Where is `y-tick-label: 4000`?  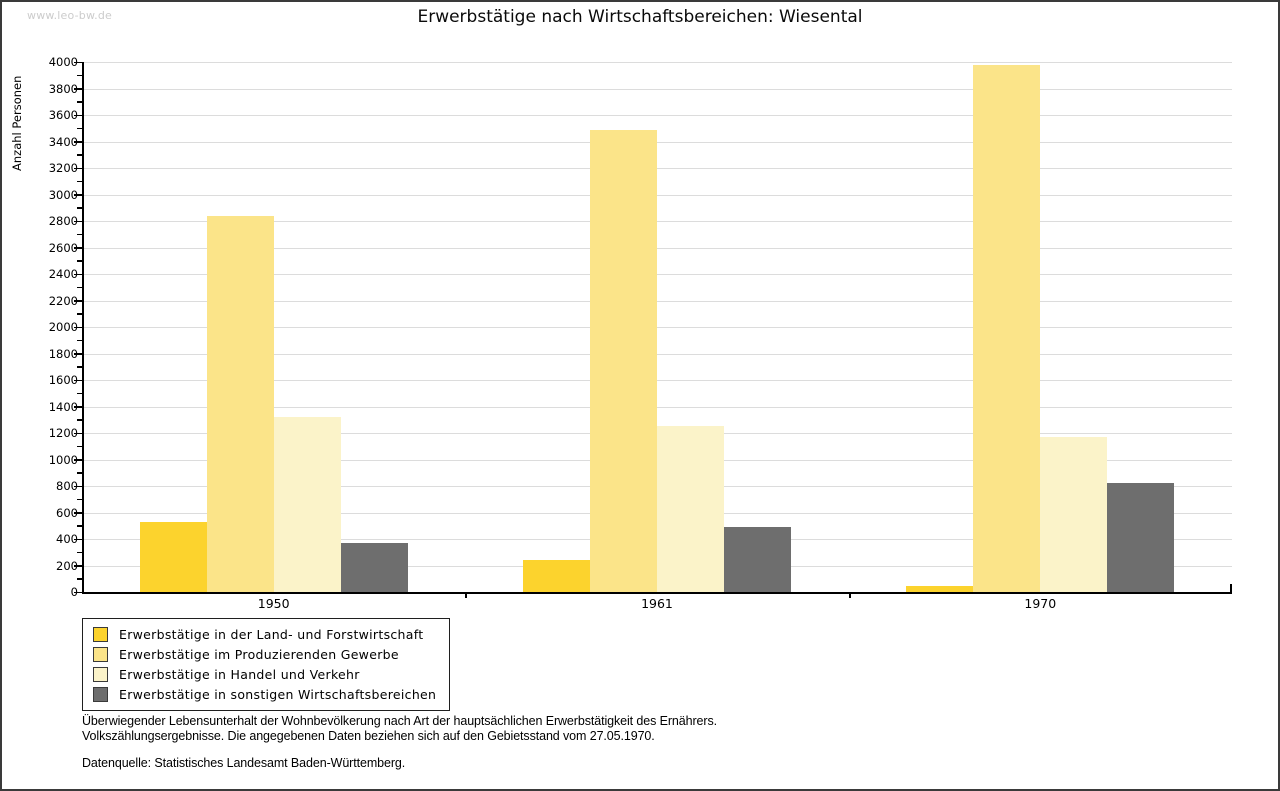 y-tick-label: 4000 is located at coordinates (63, 62).